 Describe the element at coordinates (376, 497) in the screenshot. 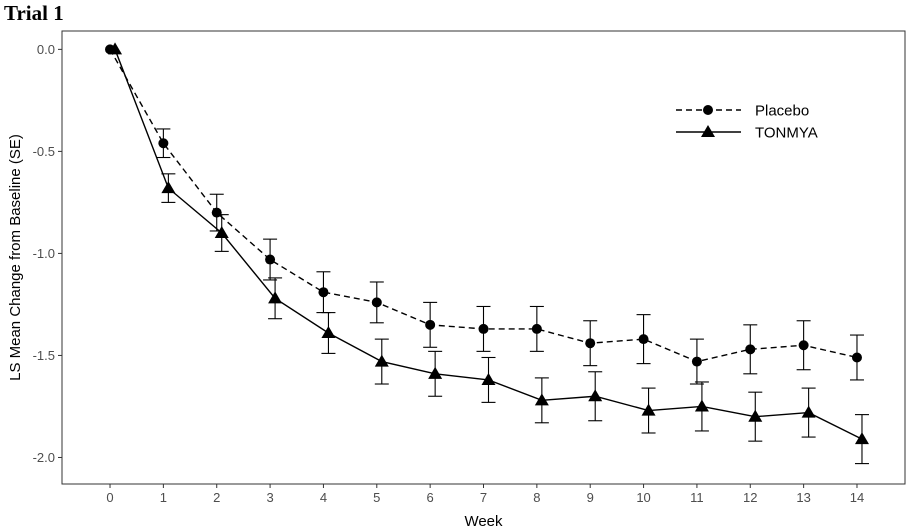

I see `x-tick-label: 5` at that location.